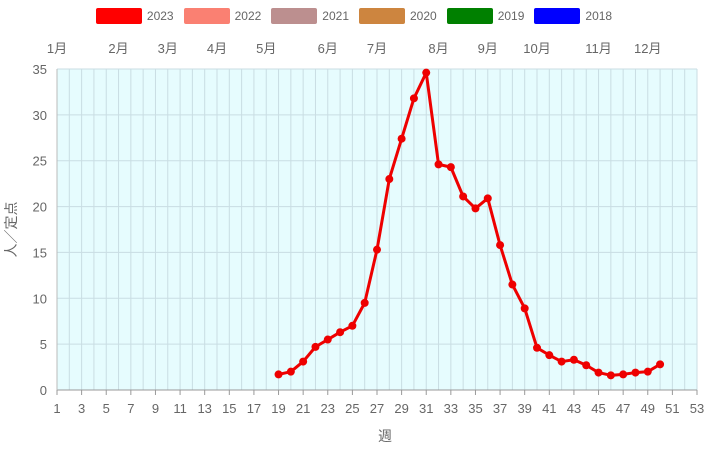 This screenshot has width=708, height=450. I want to click on month-label: 11月, so click(598, 48).